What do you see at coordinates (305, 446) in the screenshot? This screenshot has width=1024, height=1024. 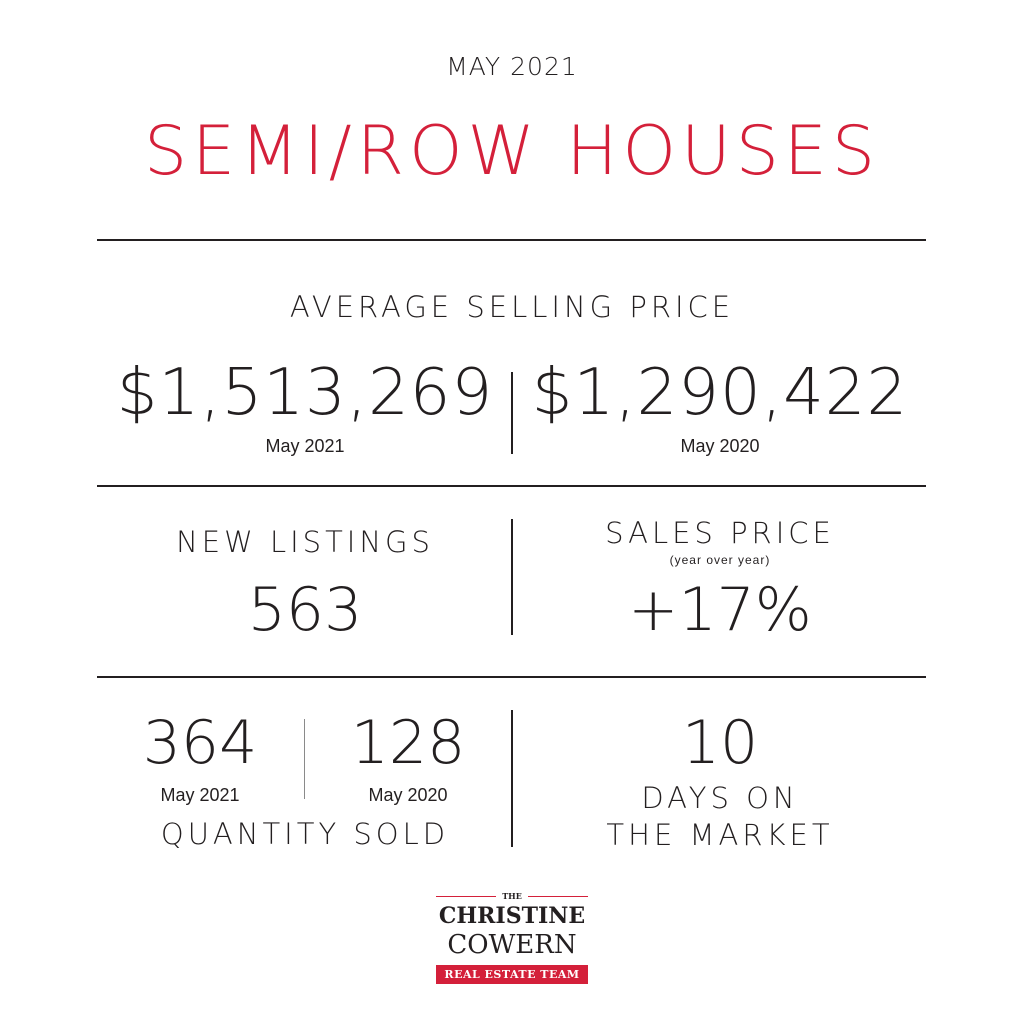 I see `avg-price-current-period: May 2021` at bounding box center [305, 446].